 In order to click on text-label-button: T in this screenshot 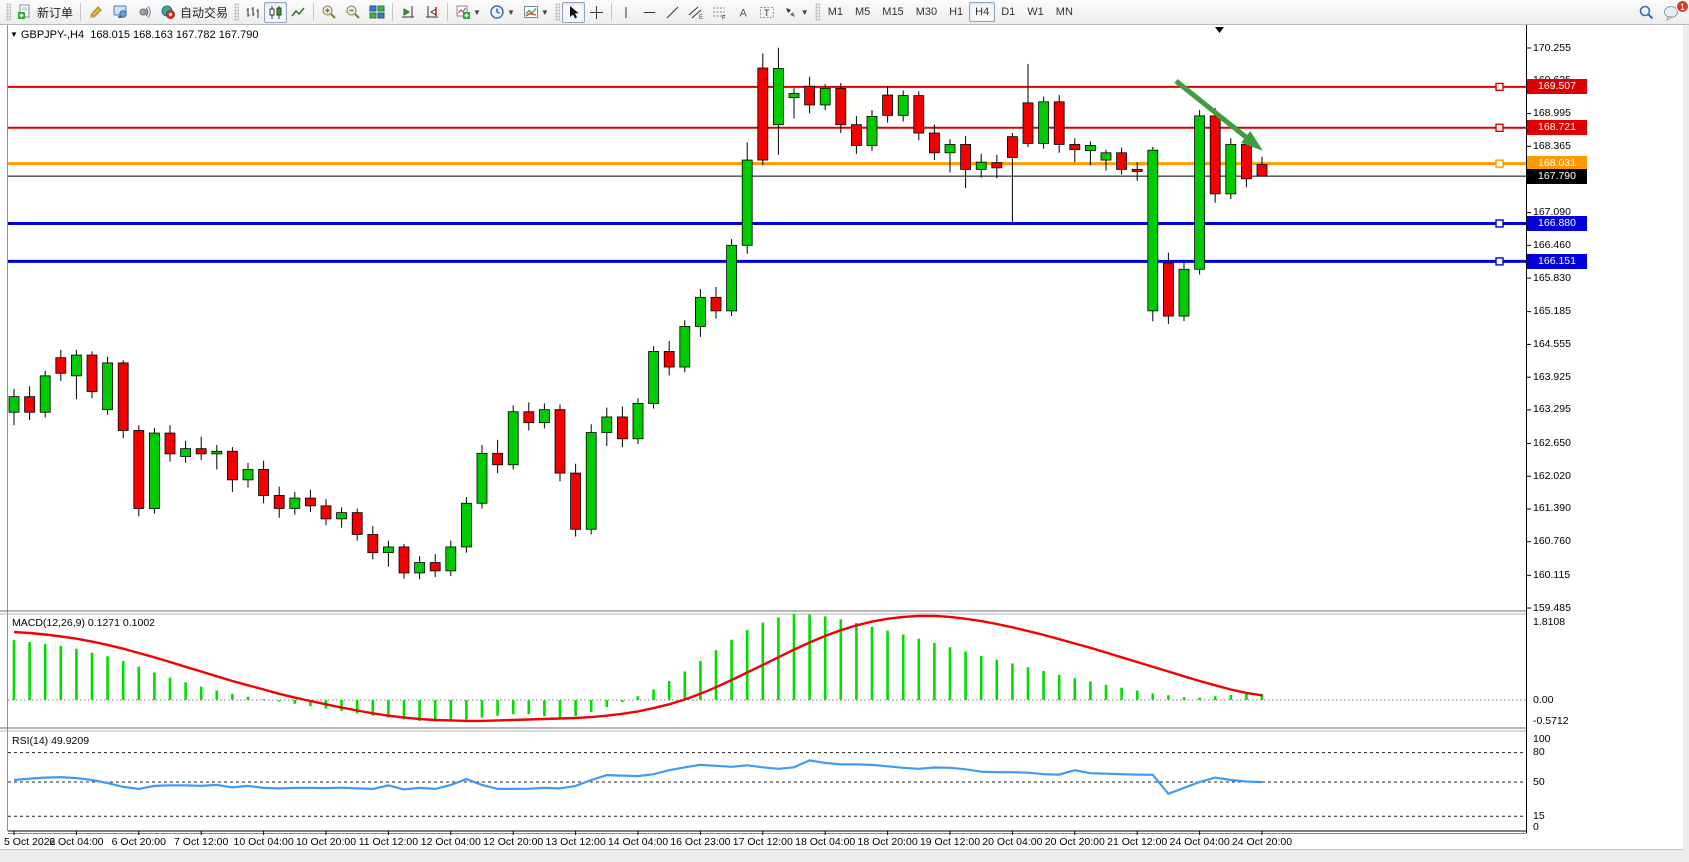, I will do `click(767, 12)`.